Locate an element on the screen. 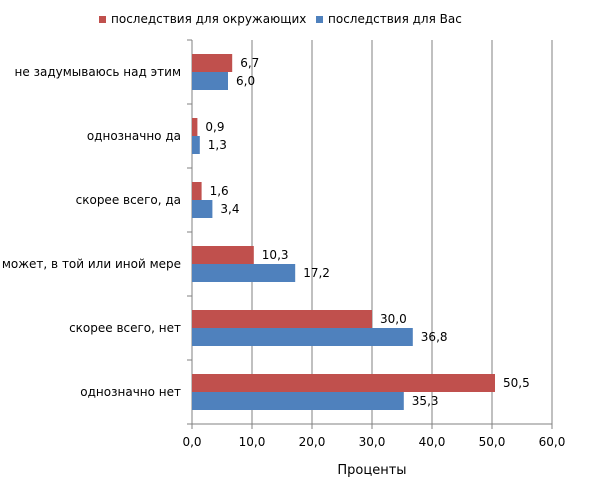  x-tick-label: 50,0 is located at coordinates (492, 442).